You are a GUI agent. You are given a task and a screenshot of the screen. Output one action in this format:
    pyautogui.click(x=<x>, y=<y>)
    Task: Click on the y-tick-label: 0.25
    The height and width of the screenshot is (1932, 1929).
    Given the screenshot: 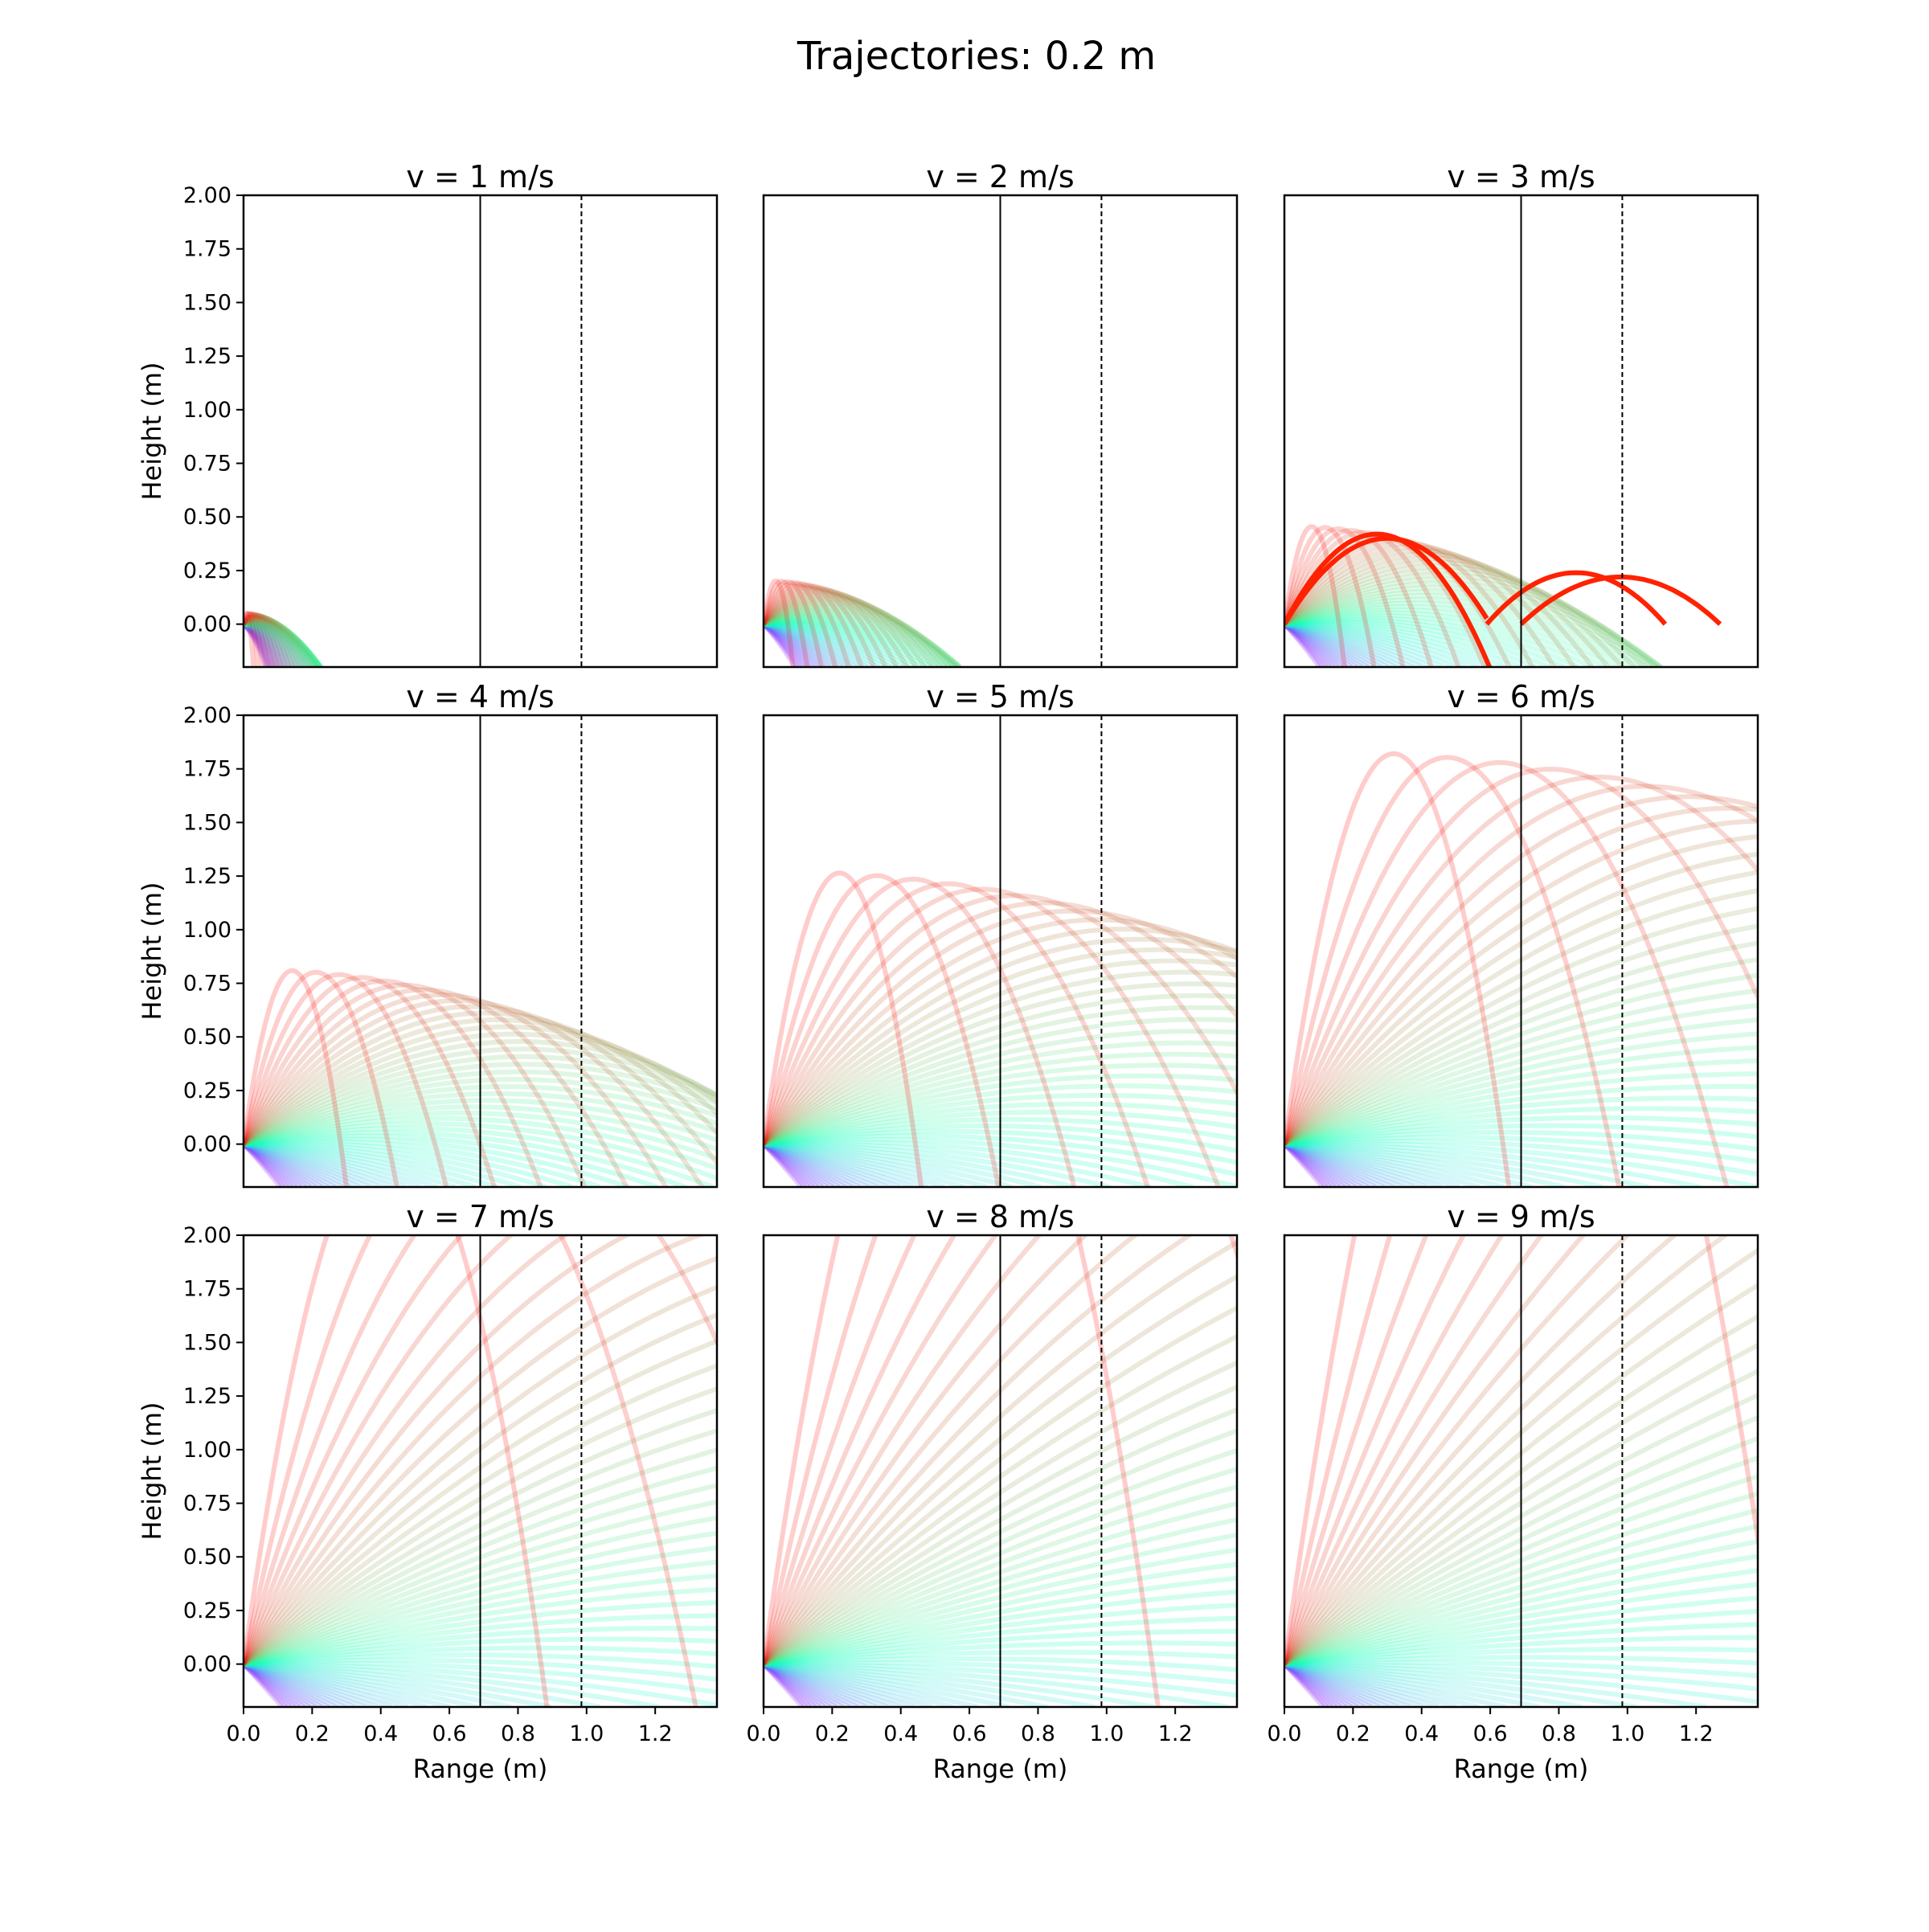 What is the action you would take?
    pyautogui.click(x=207, y=1091)
    